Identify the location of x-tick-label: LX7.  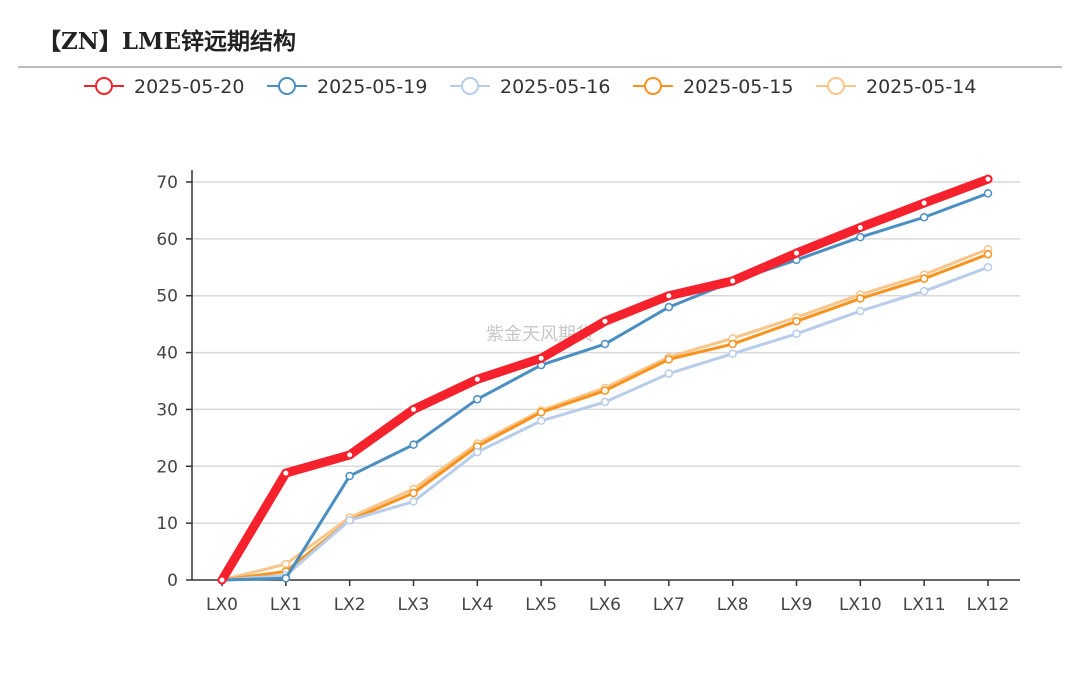
(669, 605).